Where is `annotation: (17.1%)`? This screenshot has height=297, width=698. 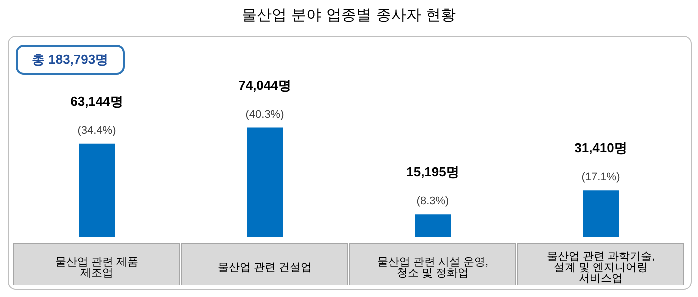 annotation: (17.1%) is located at coordinates (601, 178).